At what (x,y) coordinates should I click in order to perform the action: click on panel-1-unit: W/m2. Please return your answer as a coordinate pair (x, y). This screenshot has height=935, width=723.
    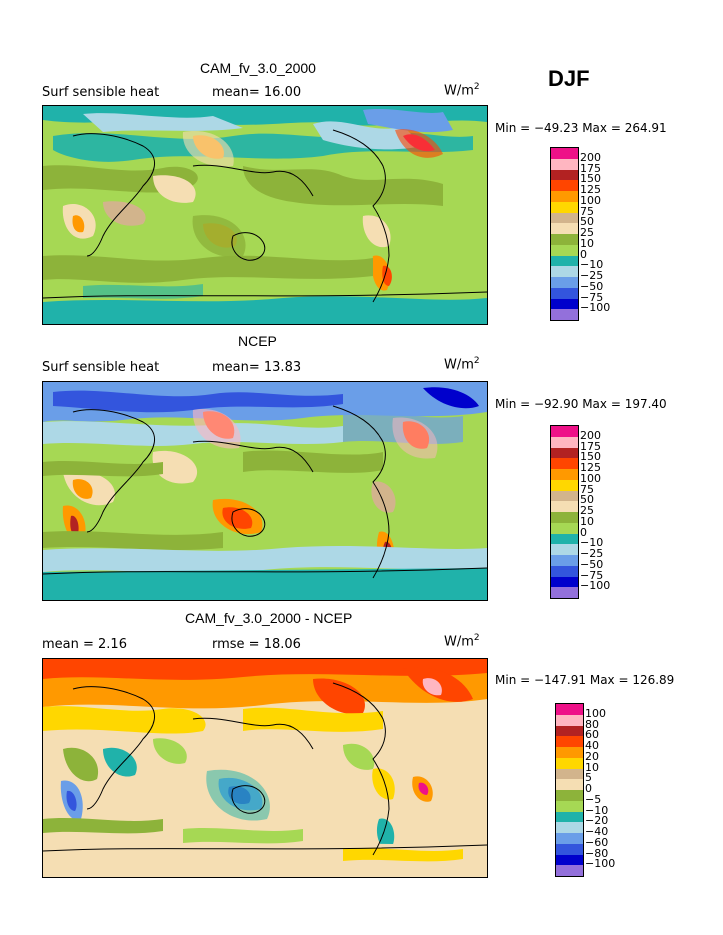
    Looking at the image, I should click on (462, 90).